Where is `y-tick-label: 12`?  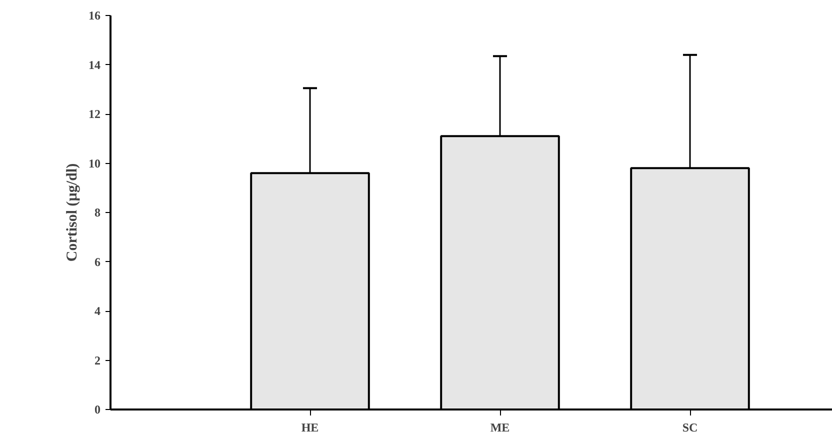
y-tick-label: 12 is located at coordinates (94, 114).